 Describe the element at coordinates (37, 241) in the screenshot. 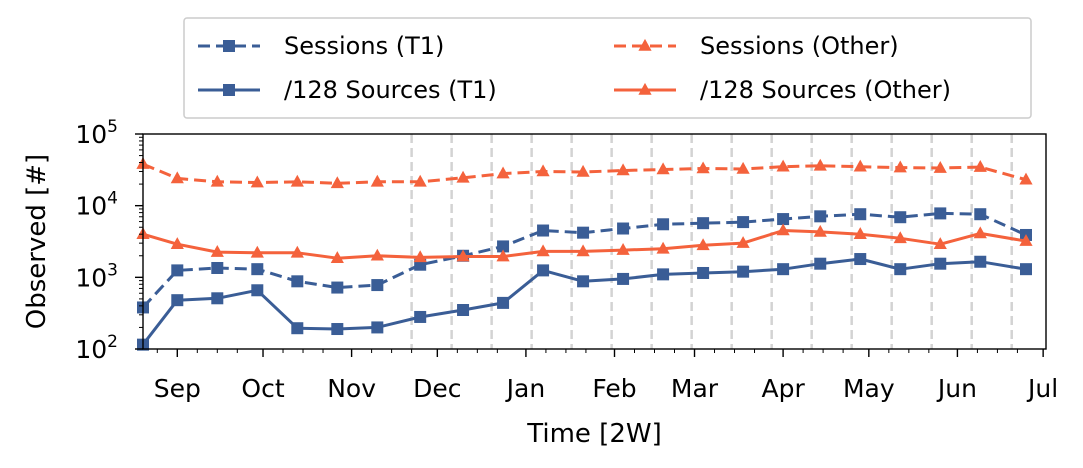

I see `y-axis-label: Observed [#]` at that location.